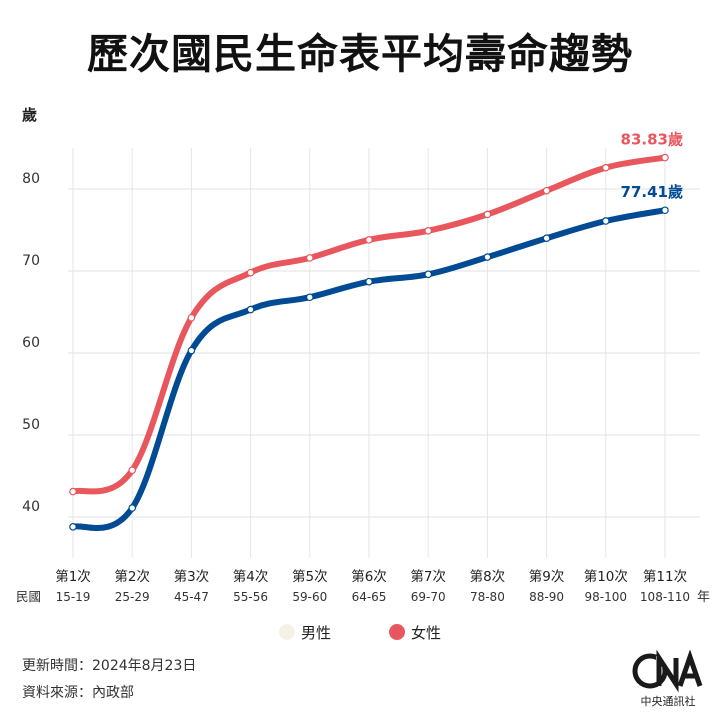 The width and height of the screenshot is (720, 720). What do you see at coordinates (652, 192) in the screenshot?
I see `end-value-label: 77.41歲` at bounding box center [652, 192].